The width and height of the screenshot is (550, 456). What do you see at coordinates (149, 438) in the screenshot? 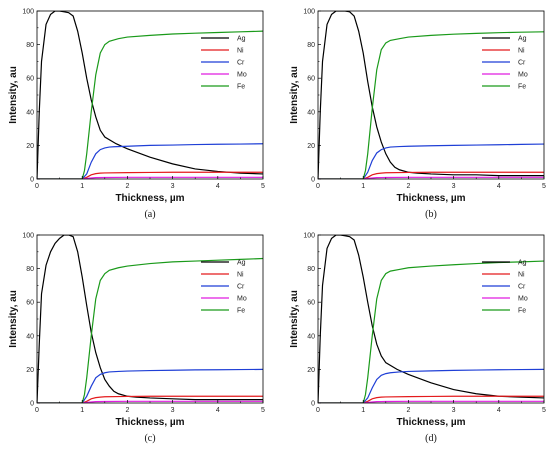
I see `panel-caption: (c)` at bounding box center [149, 438].